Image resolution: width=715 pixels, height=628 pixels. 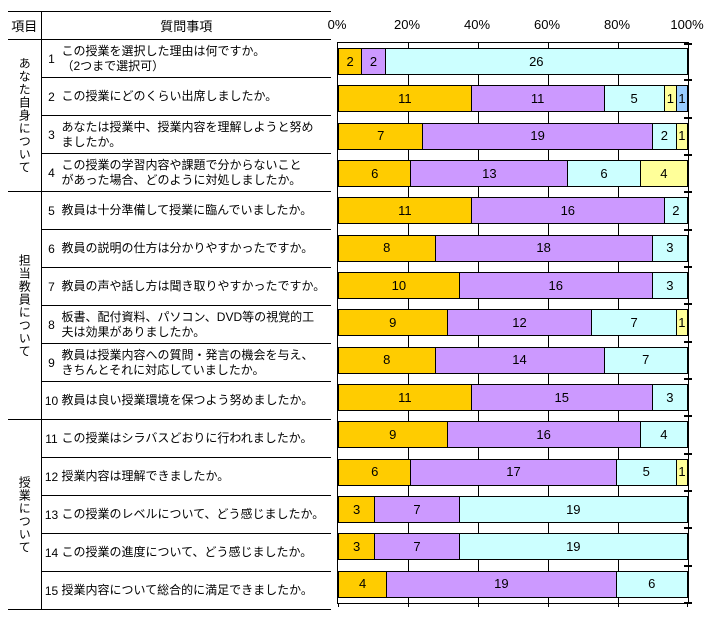 I want to click on segment-value-label: 10, so click(x=399, y=285).